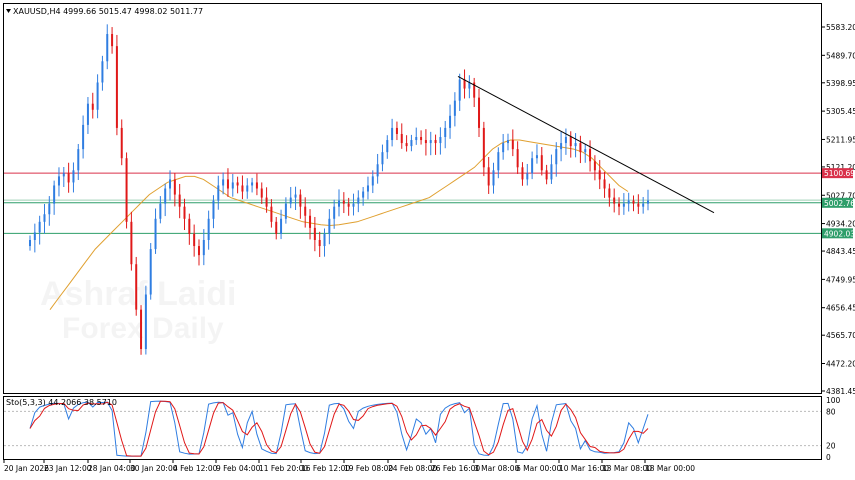  What do you see at coordinates (539, 468) in the screenshot?
I see `time-tick-label: 6 Mar 00:00` at bounding box center [539, 468].